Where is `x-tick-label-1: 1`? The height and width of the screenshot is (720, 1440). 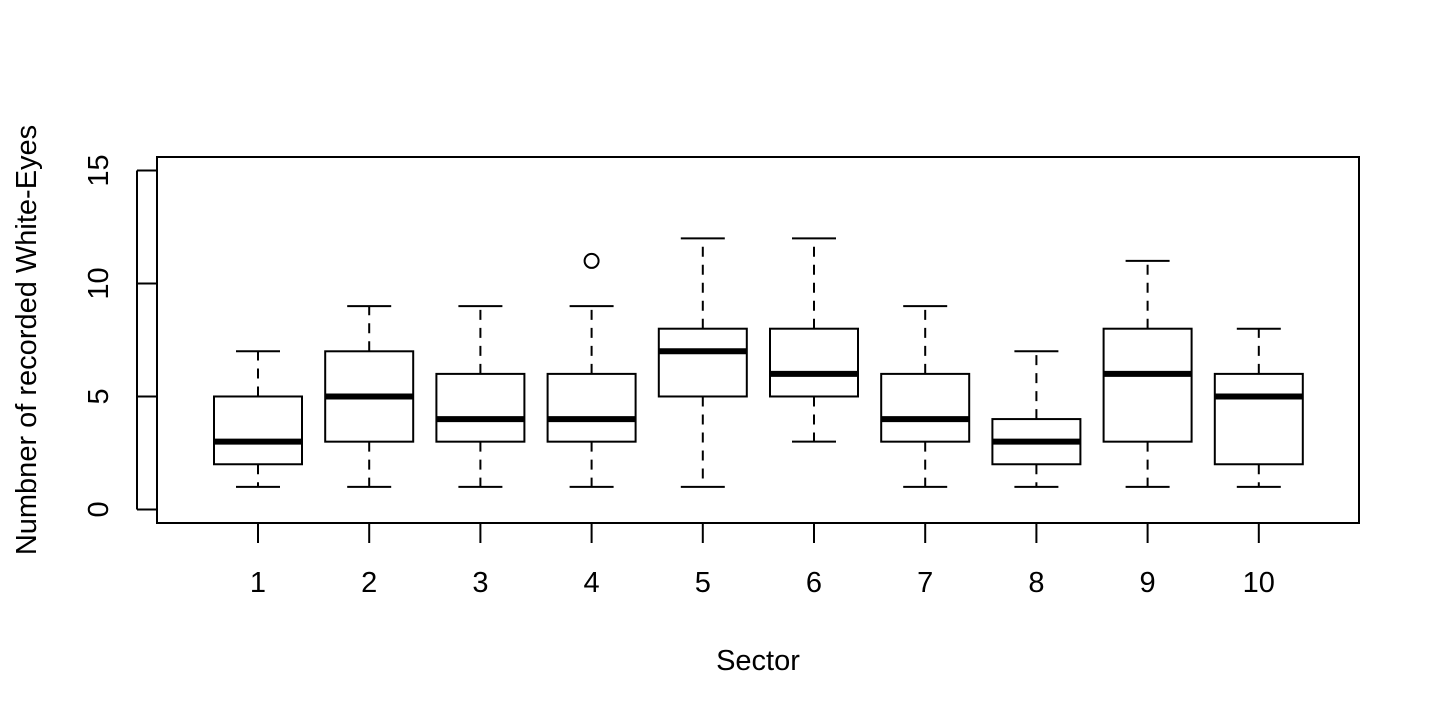 x-tick-label-1: 1 is located at coordinates (258, 583).